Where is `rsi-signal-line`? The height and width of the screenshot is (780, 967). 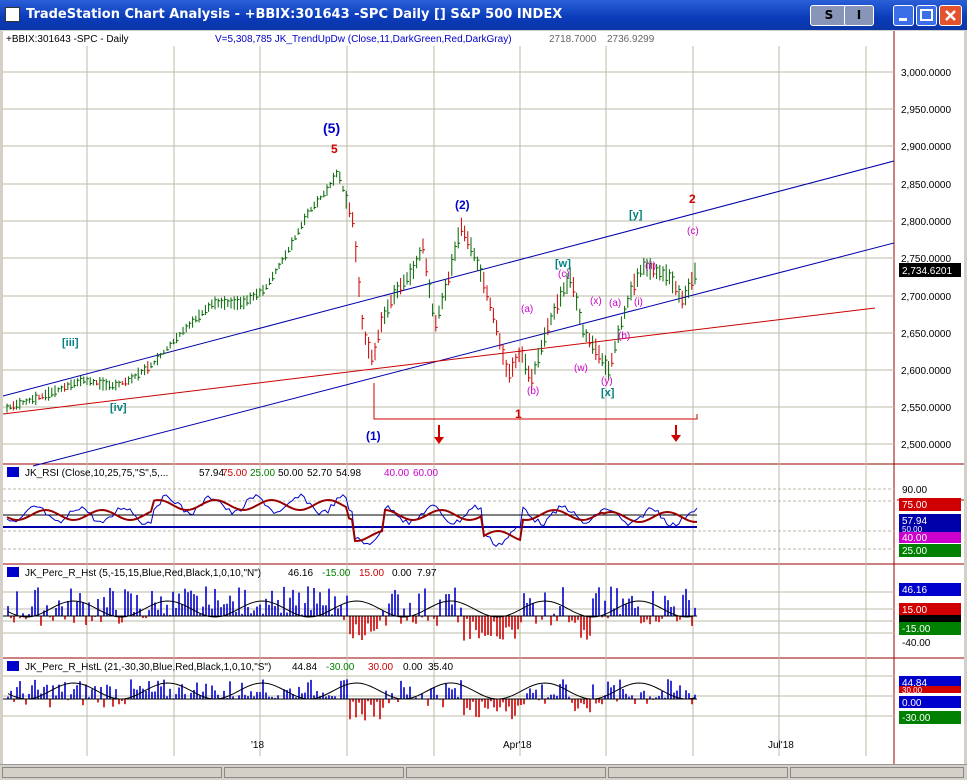
rsi-signal-line is located at coordinates (351, 520).